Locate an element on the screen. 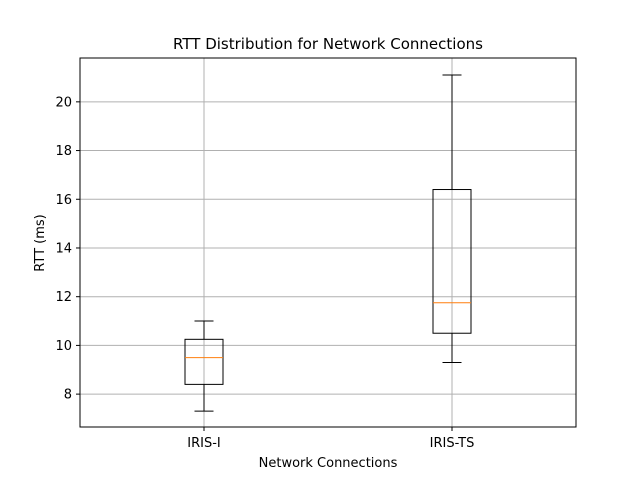  y-tick-label: 16 is located at coordinates (63, 200).